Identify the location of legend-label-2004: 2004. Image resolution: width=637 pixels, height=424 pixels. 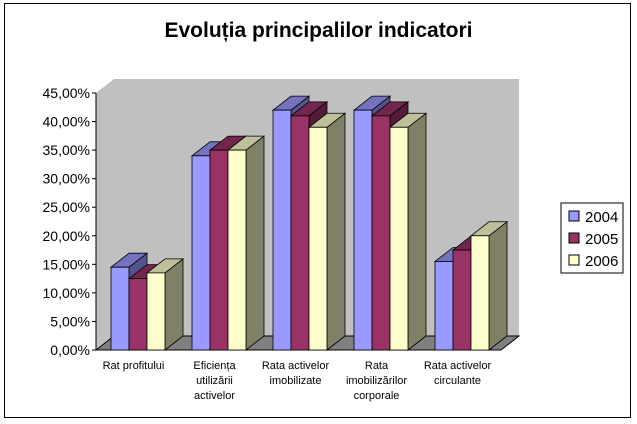
(601, 217).